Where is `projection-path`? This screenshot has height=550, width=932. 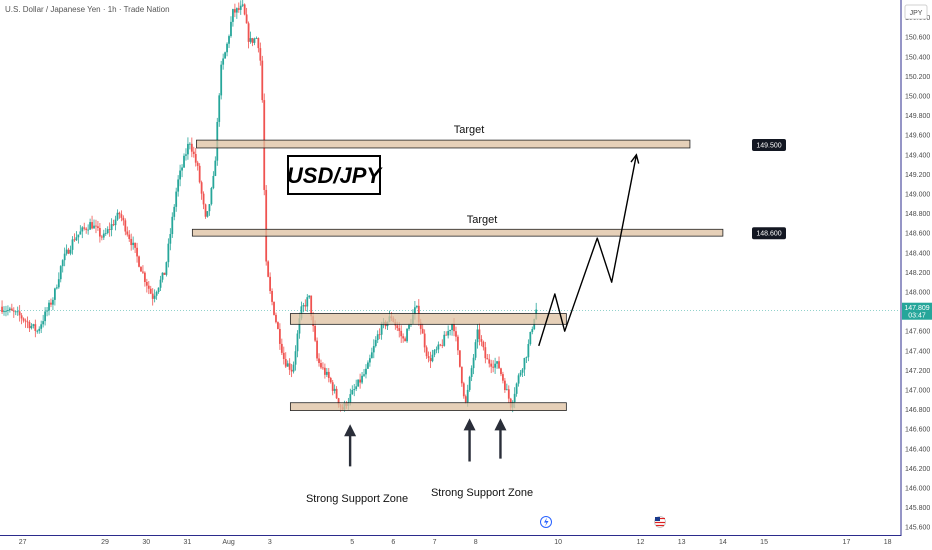
projection-path is located at coordinates (588, 250).